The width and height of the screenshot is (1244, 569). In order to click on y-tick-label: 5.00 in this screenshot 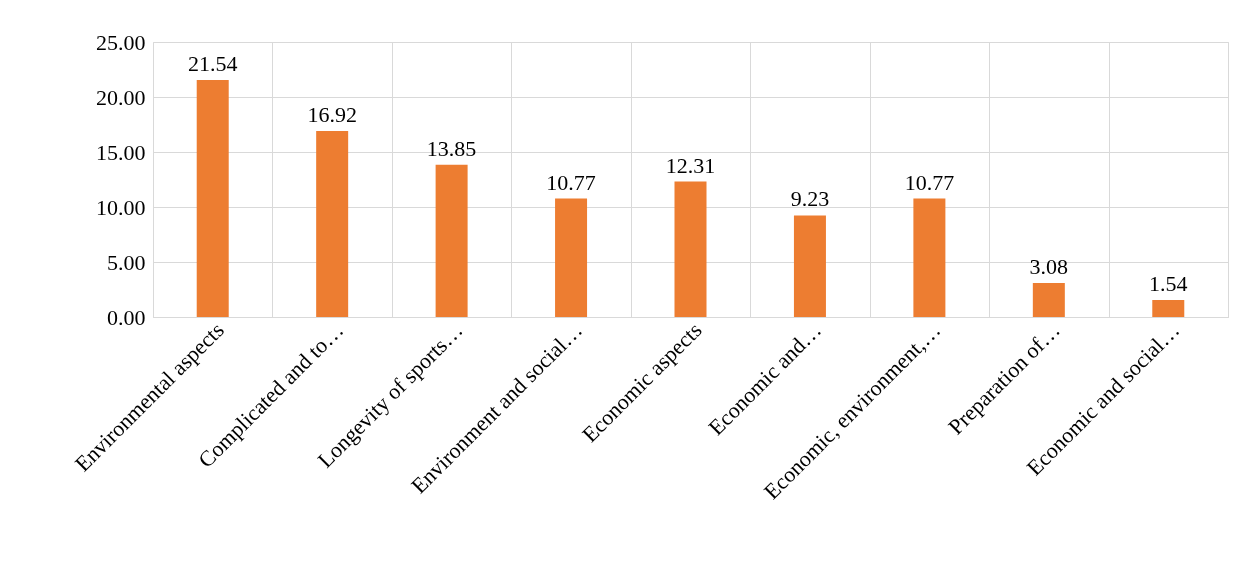, I will do `click(126, 262)`.